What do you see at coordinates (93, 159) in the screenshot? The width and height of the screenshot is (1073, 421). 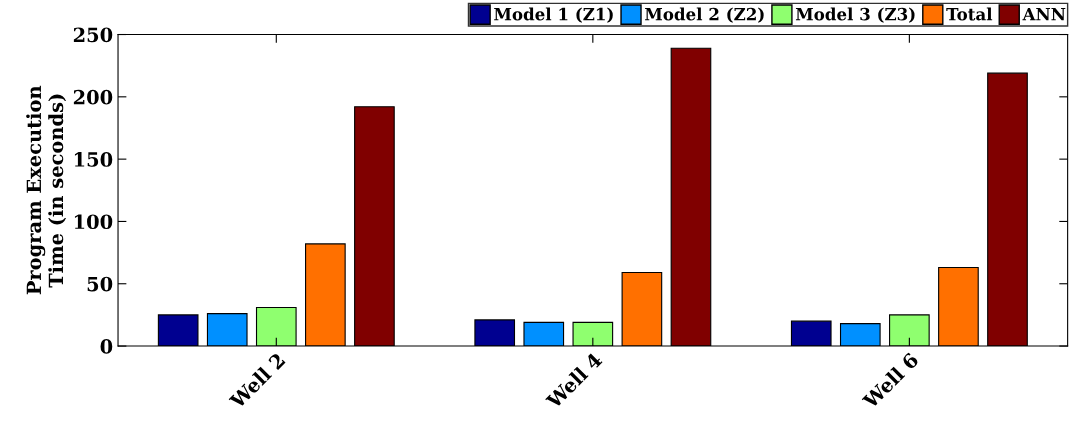 I see `y-tick-label: 150` at bounding box center [93, 159].